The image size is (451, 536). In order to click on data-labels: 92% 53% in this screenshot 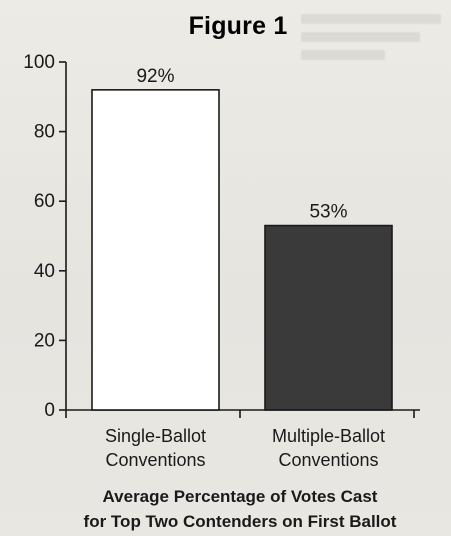, I will do `click(241, 144)`.